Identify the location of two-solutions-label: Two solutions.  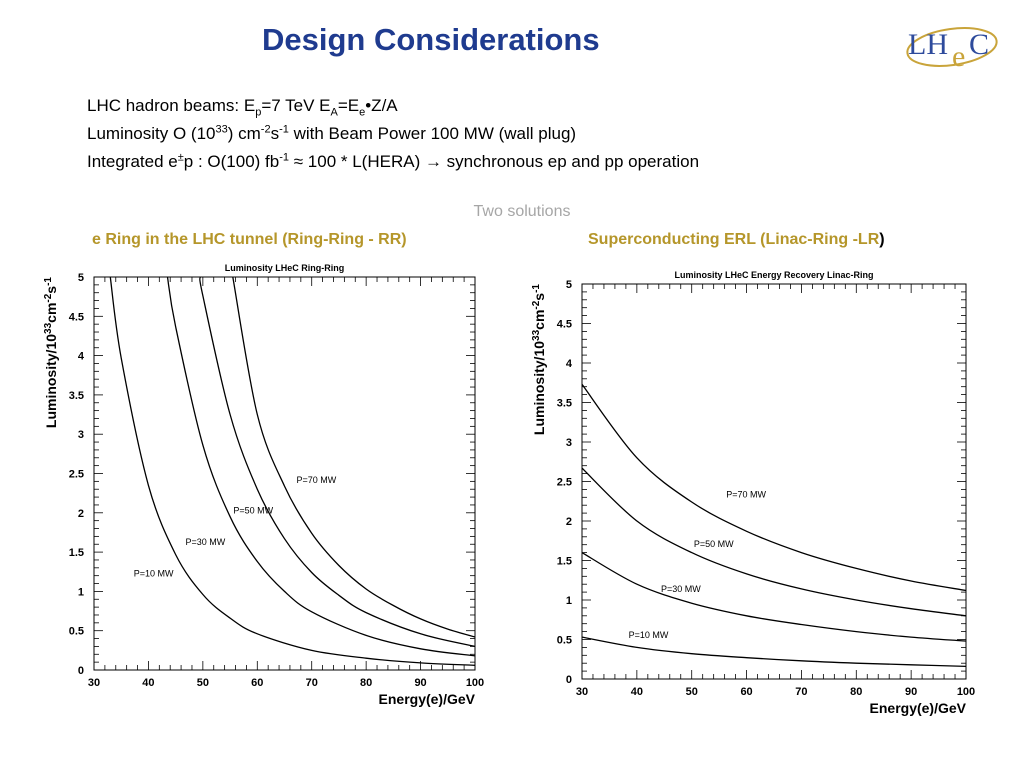
(522, 211).